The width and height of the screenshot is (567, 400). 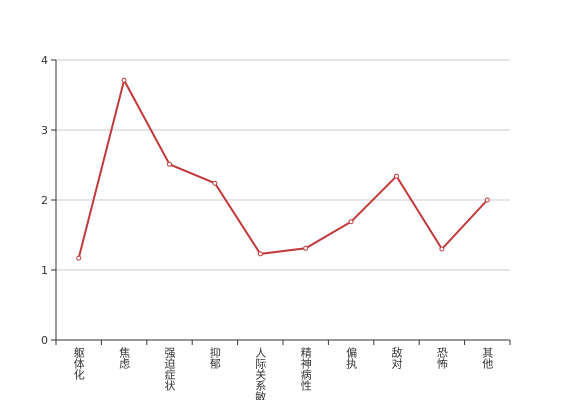 I want to click on x-tick-label: 恐怖, so click(x=441, y=358).